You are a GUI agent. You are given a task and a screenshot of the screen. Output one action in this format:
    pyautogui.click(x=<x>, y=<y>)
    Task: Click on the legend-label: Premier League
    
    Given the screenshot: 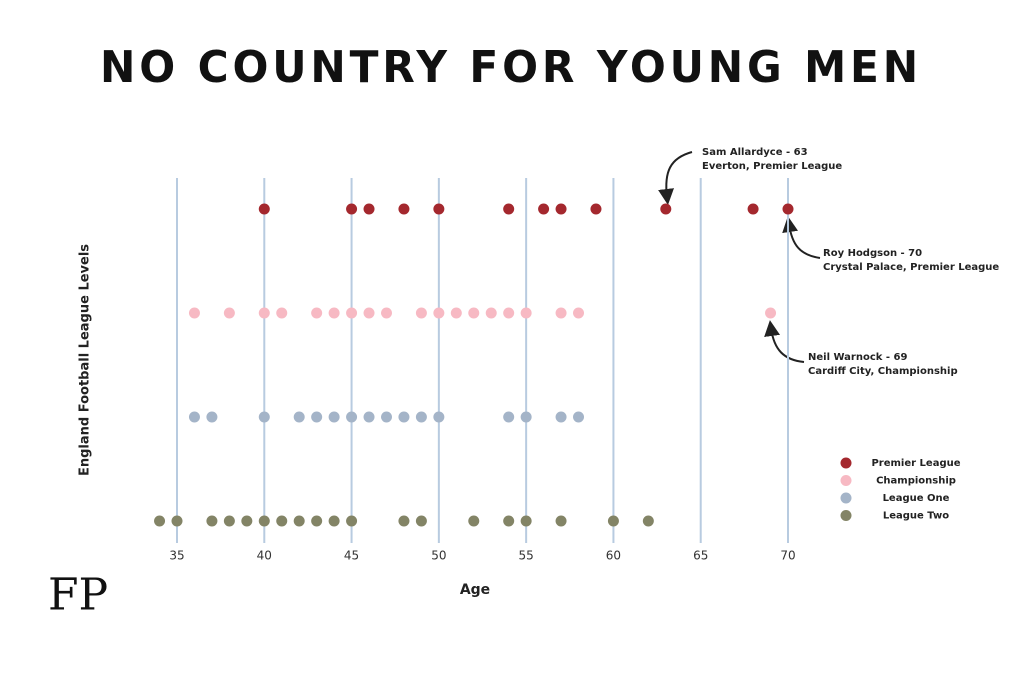 What is the action you would take?
    pyautogui.click(x=915, y=463)
    